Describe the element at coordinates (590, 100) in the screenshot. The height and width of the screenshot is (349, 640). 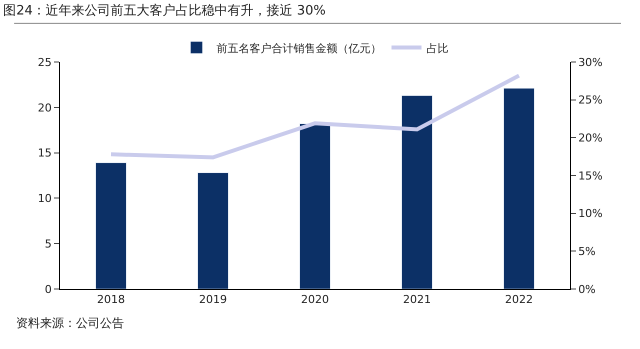
I see `y2-tick-label: 25%` at that location.